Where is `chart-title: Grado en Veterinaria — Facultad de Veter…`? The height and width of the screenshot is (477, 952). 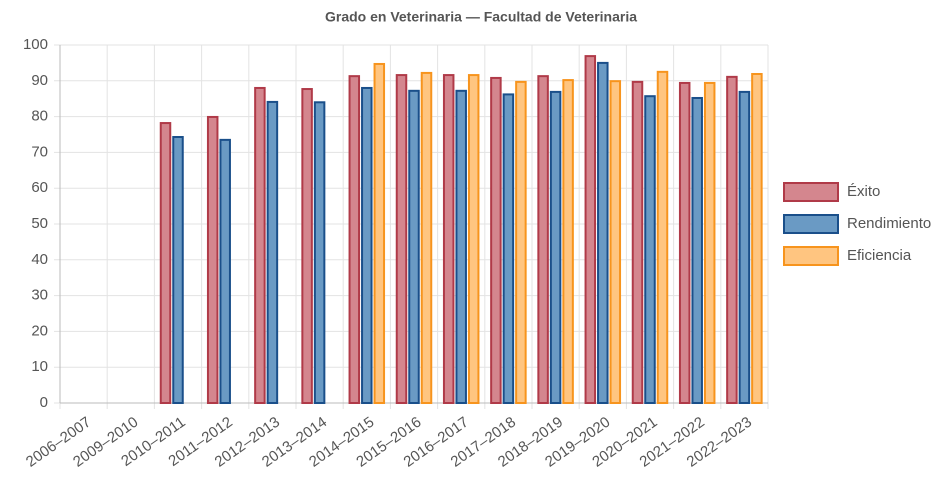
chart-title: Grado en Veterinaria — Facultad de Veter… is located at coordinates (481, 17).